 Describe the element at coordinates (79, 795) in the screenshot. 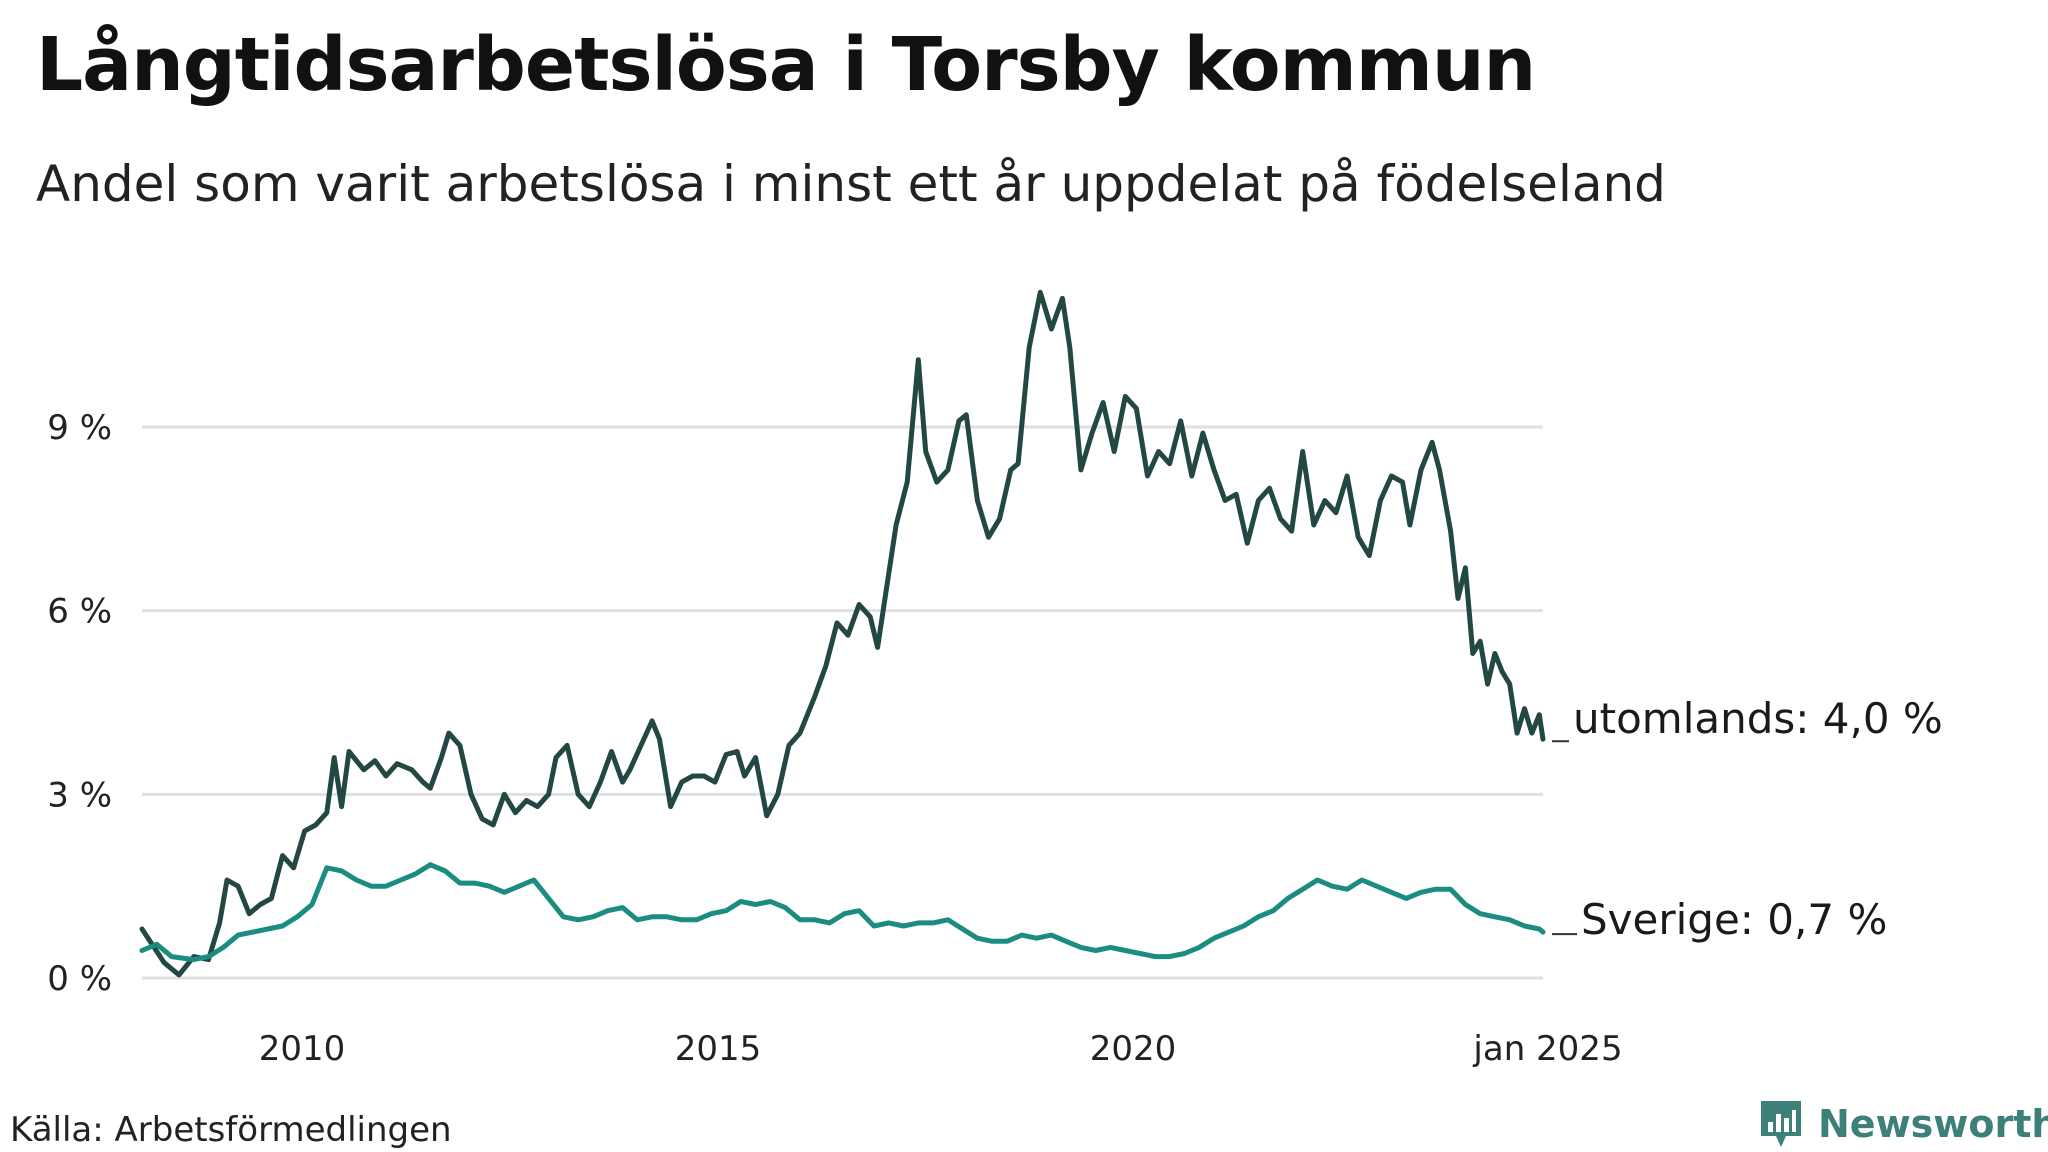

I see `y-tick-label: 3 %` at that location.